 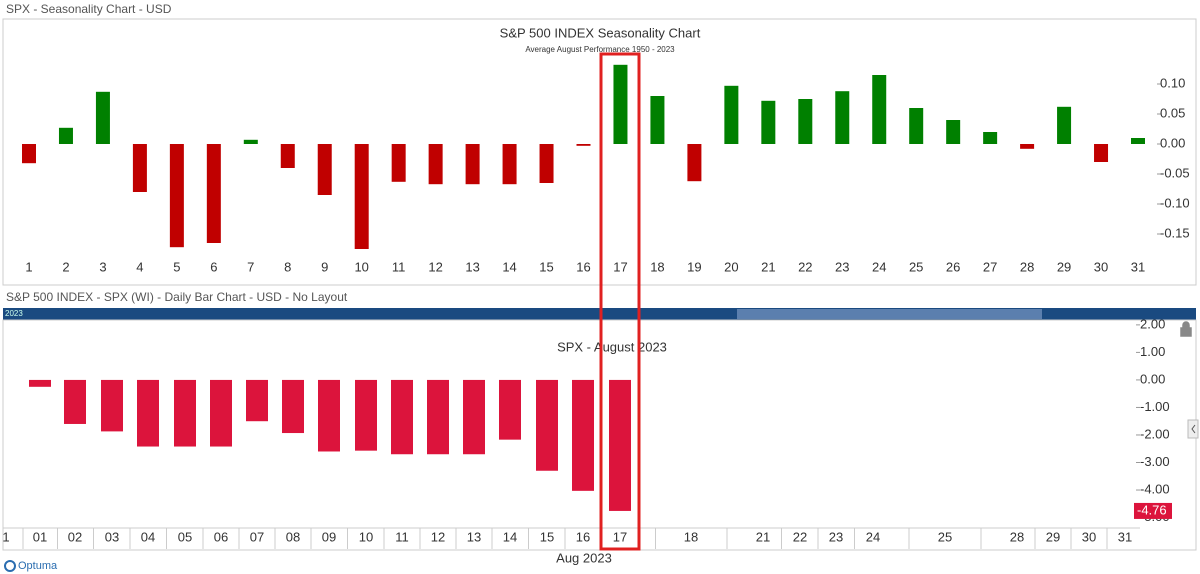 What do you see at coordinates (287, 266) in the screenshot?
I see `x-tick-label: 8` at bounding box center [287, 266].